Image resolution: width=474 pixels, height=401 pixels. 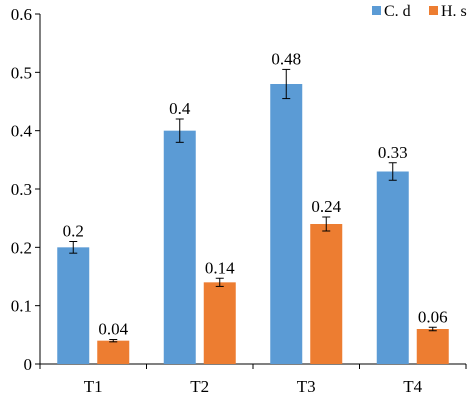 What do you see at coordinates (220, 267) in the screenshot?
I see `data-label: 0.14` at bounding box center [220, 267].